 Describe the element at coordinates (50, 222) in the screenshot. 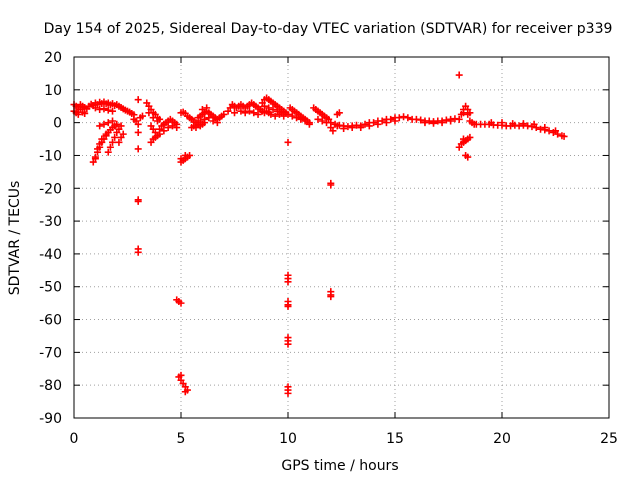

I see `y-tick-label: -30` at that location.